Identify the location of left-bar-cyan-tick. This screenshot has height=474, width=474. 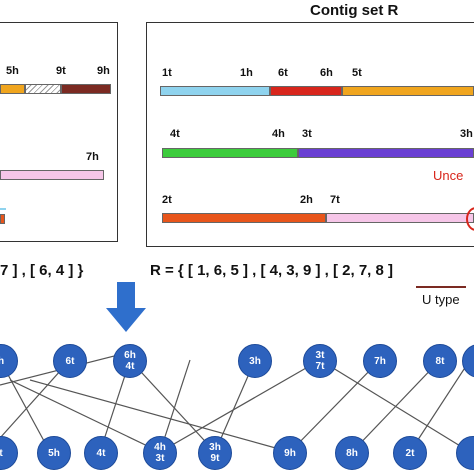
(3, 209).